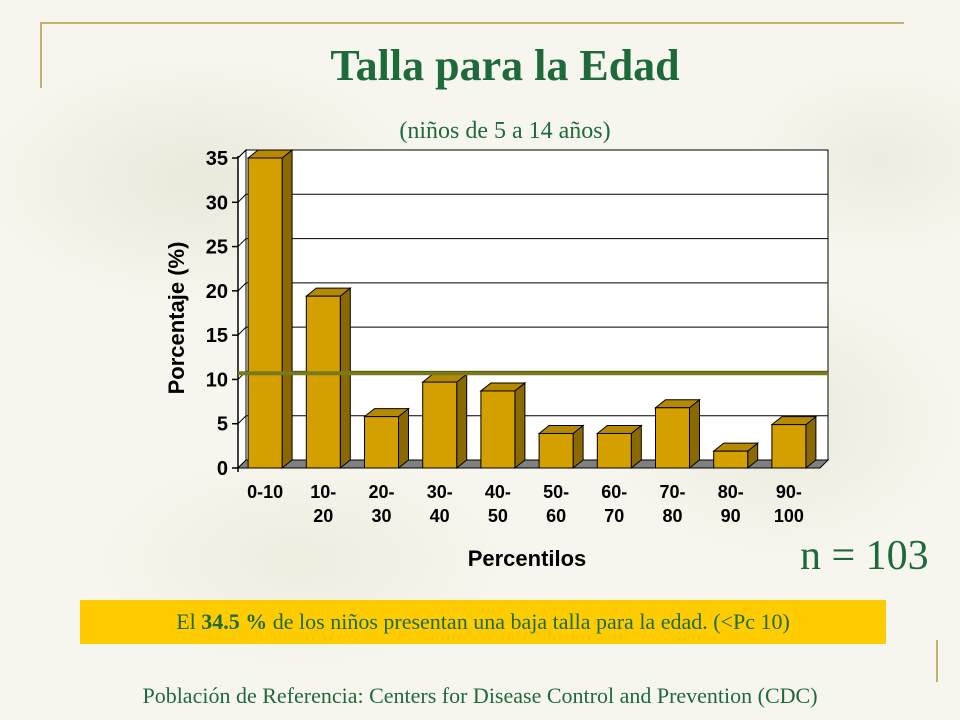  I want to click on x-tick-label-4-0: 40-, so click(498, 492).